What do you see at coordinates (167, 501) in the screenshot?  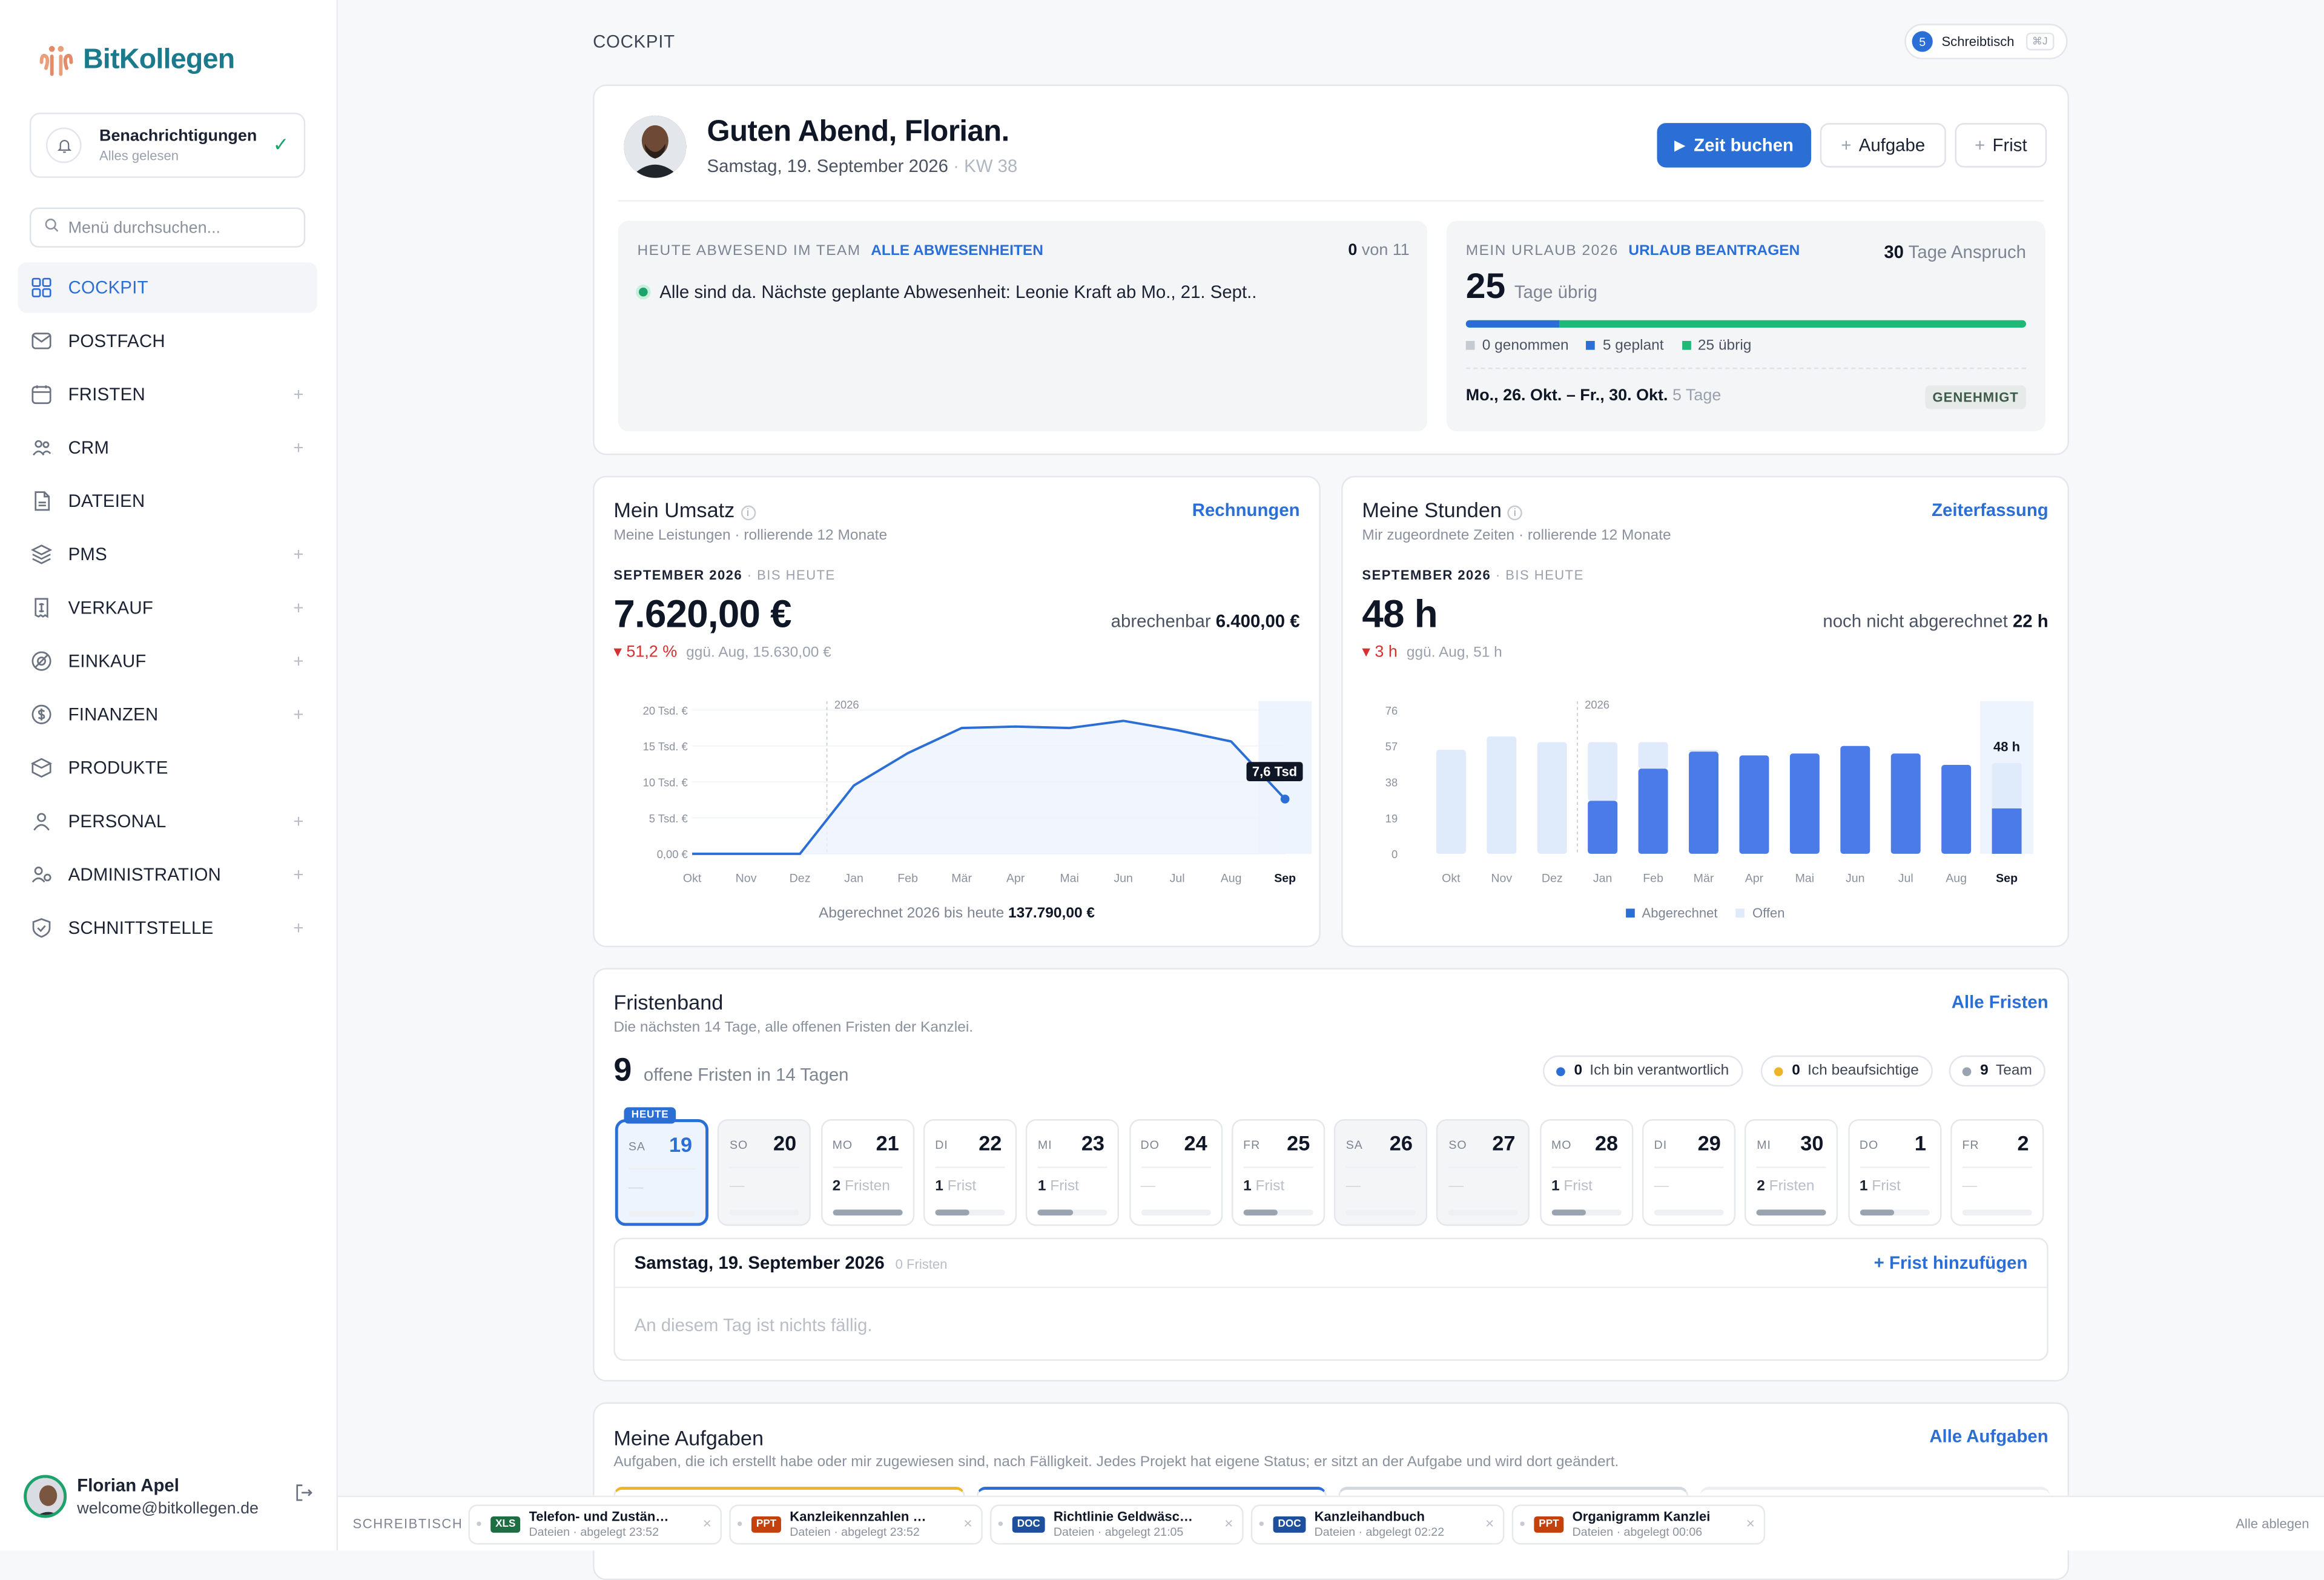 I see `sidebar-item-dateien: DATEIEN` at bounding box center [167, 501].